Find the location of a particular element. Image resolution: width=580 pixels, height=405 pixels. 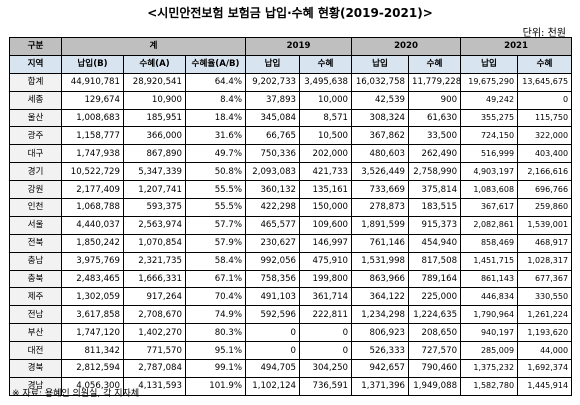

header-2021: 2021 is located at coordinates (516, 46).